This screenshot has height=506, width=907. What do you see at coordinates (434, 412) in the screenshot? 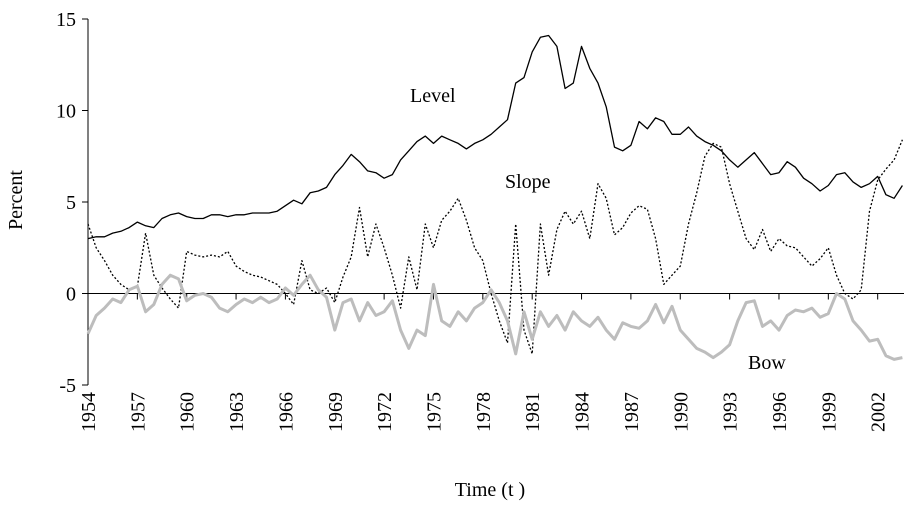
I see `x-tick-label: 1975` at bounding box center [434, 412].